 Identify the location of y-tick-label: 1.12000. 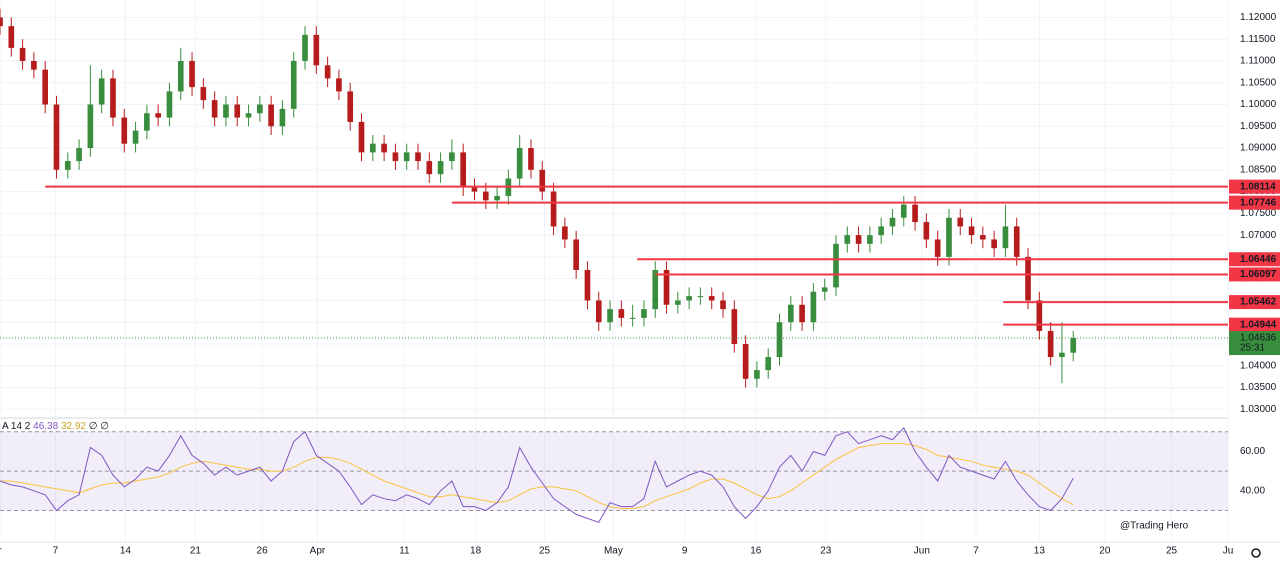
(1258, 17).